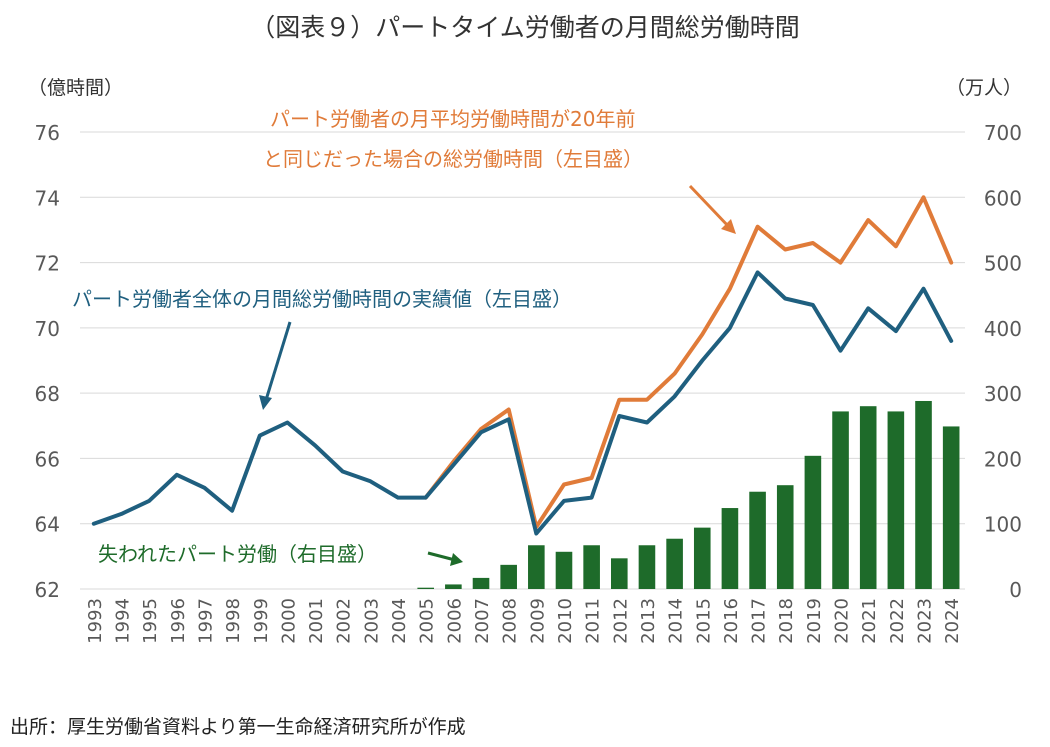 This screenshot has height=747, width=1050. I want to click on annotation-orange-line1: パート労働者の月平均労働時間が20年前, so click(452, 119).